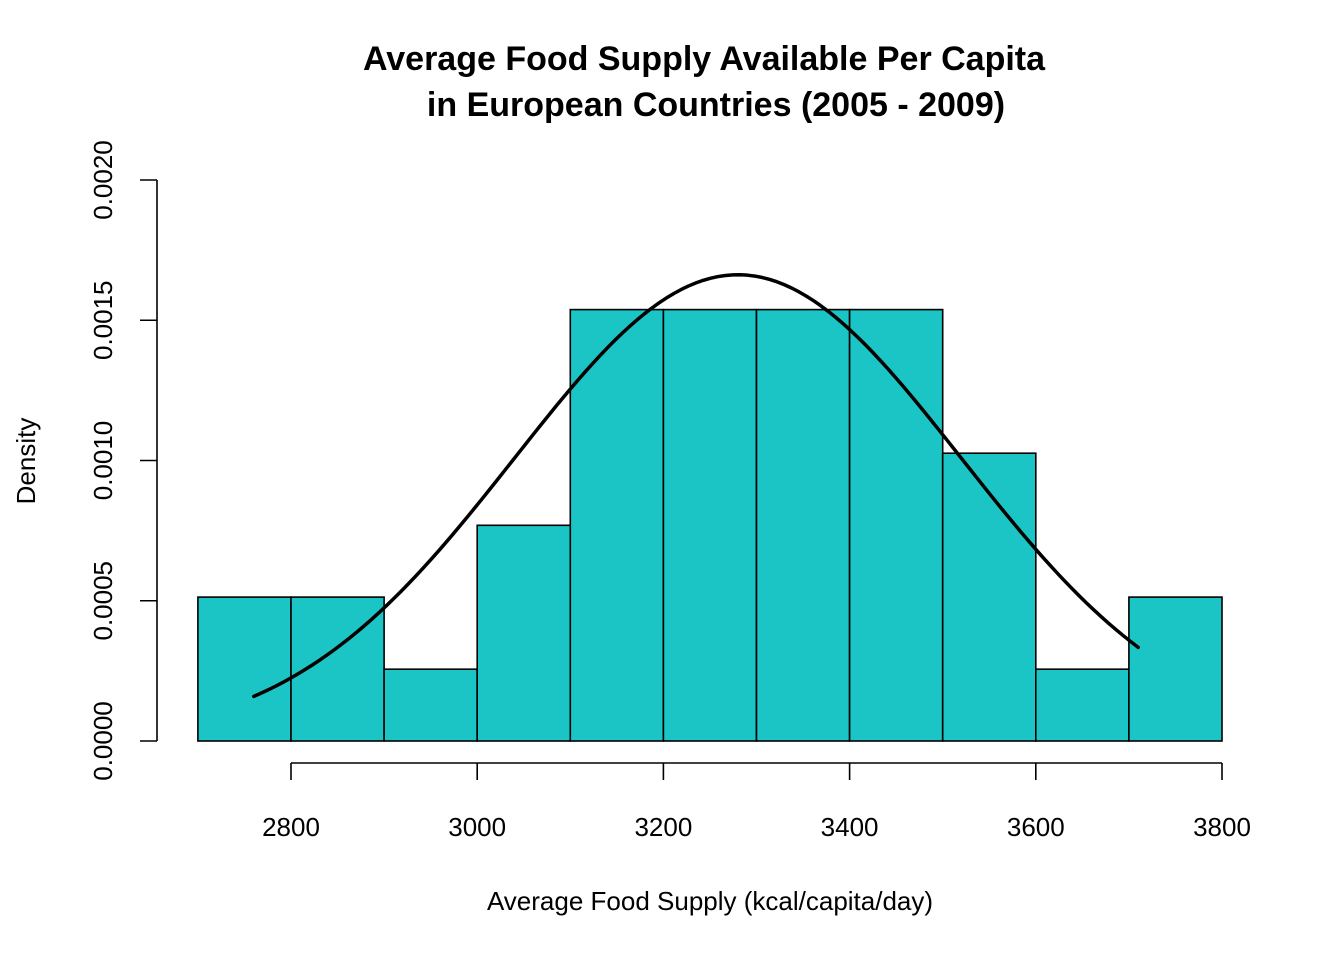 The width and height of the screenshot is (1344, 960). I want to click on x-axis: 2800 3000 3200 3400 3600 3800, so click(756, 802).